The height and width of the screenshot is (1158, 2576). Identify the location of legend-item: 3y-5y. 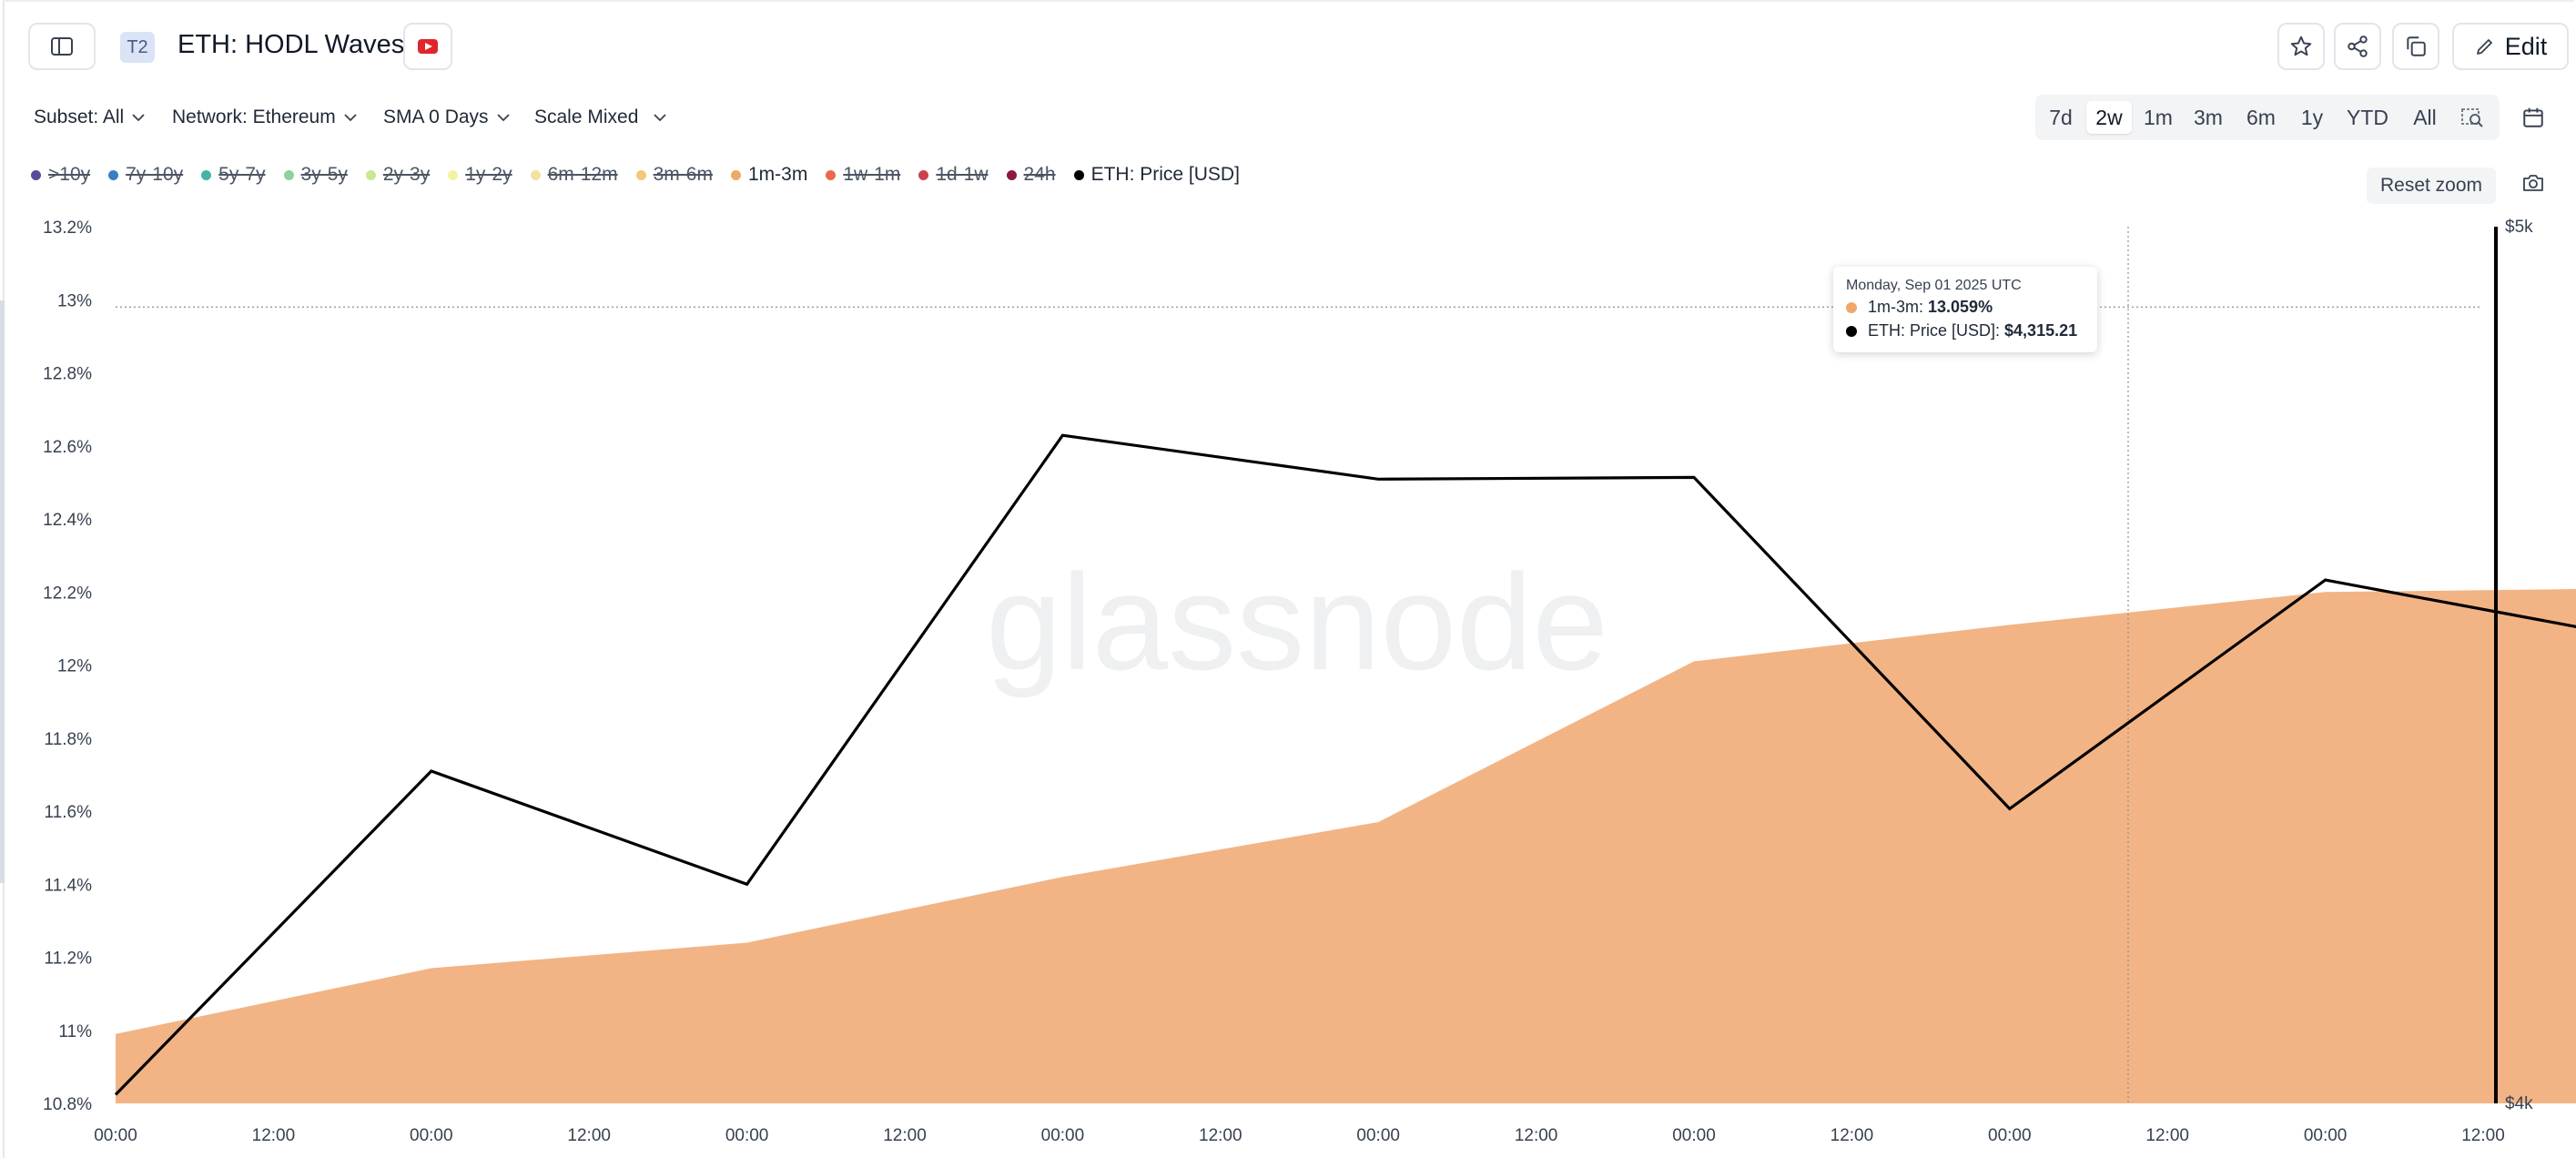
(315, 175).